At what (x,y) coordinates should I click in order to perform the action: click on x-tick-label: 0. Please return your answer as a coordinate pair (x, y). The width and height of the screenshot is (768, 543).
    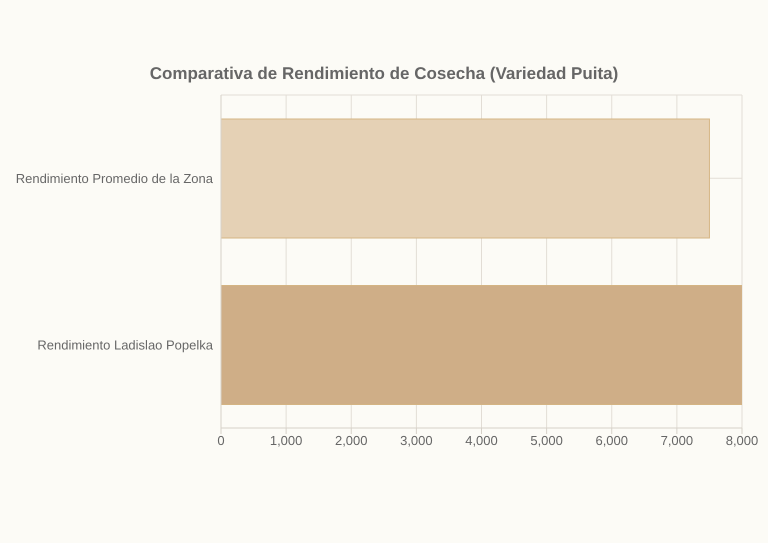
    Looking at the image, I should click on (221, 440).